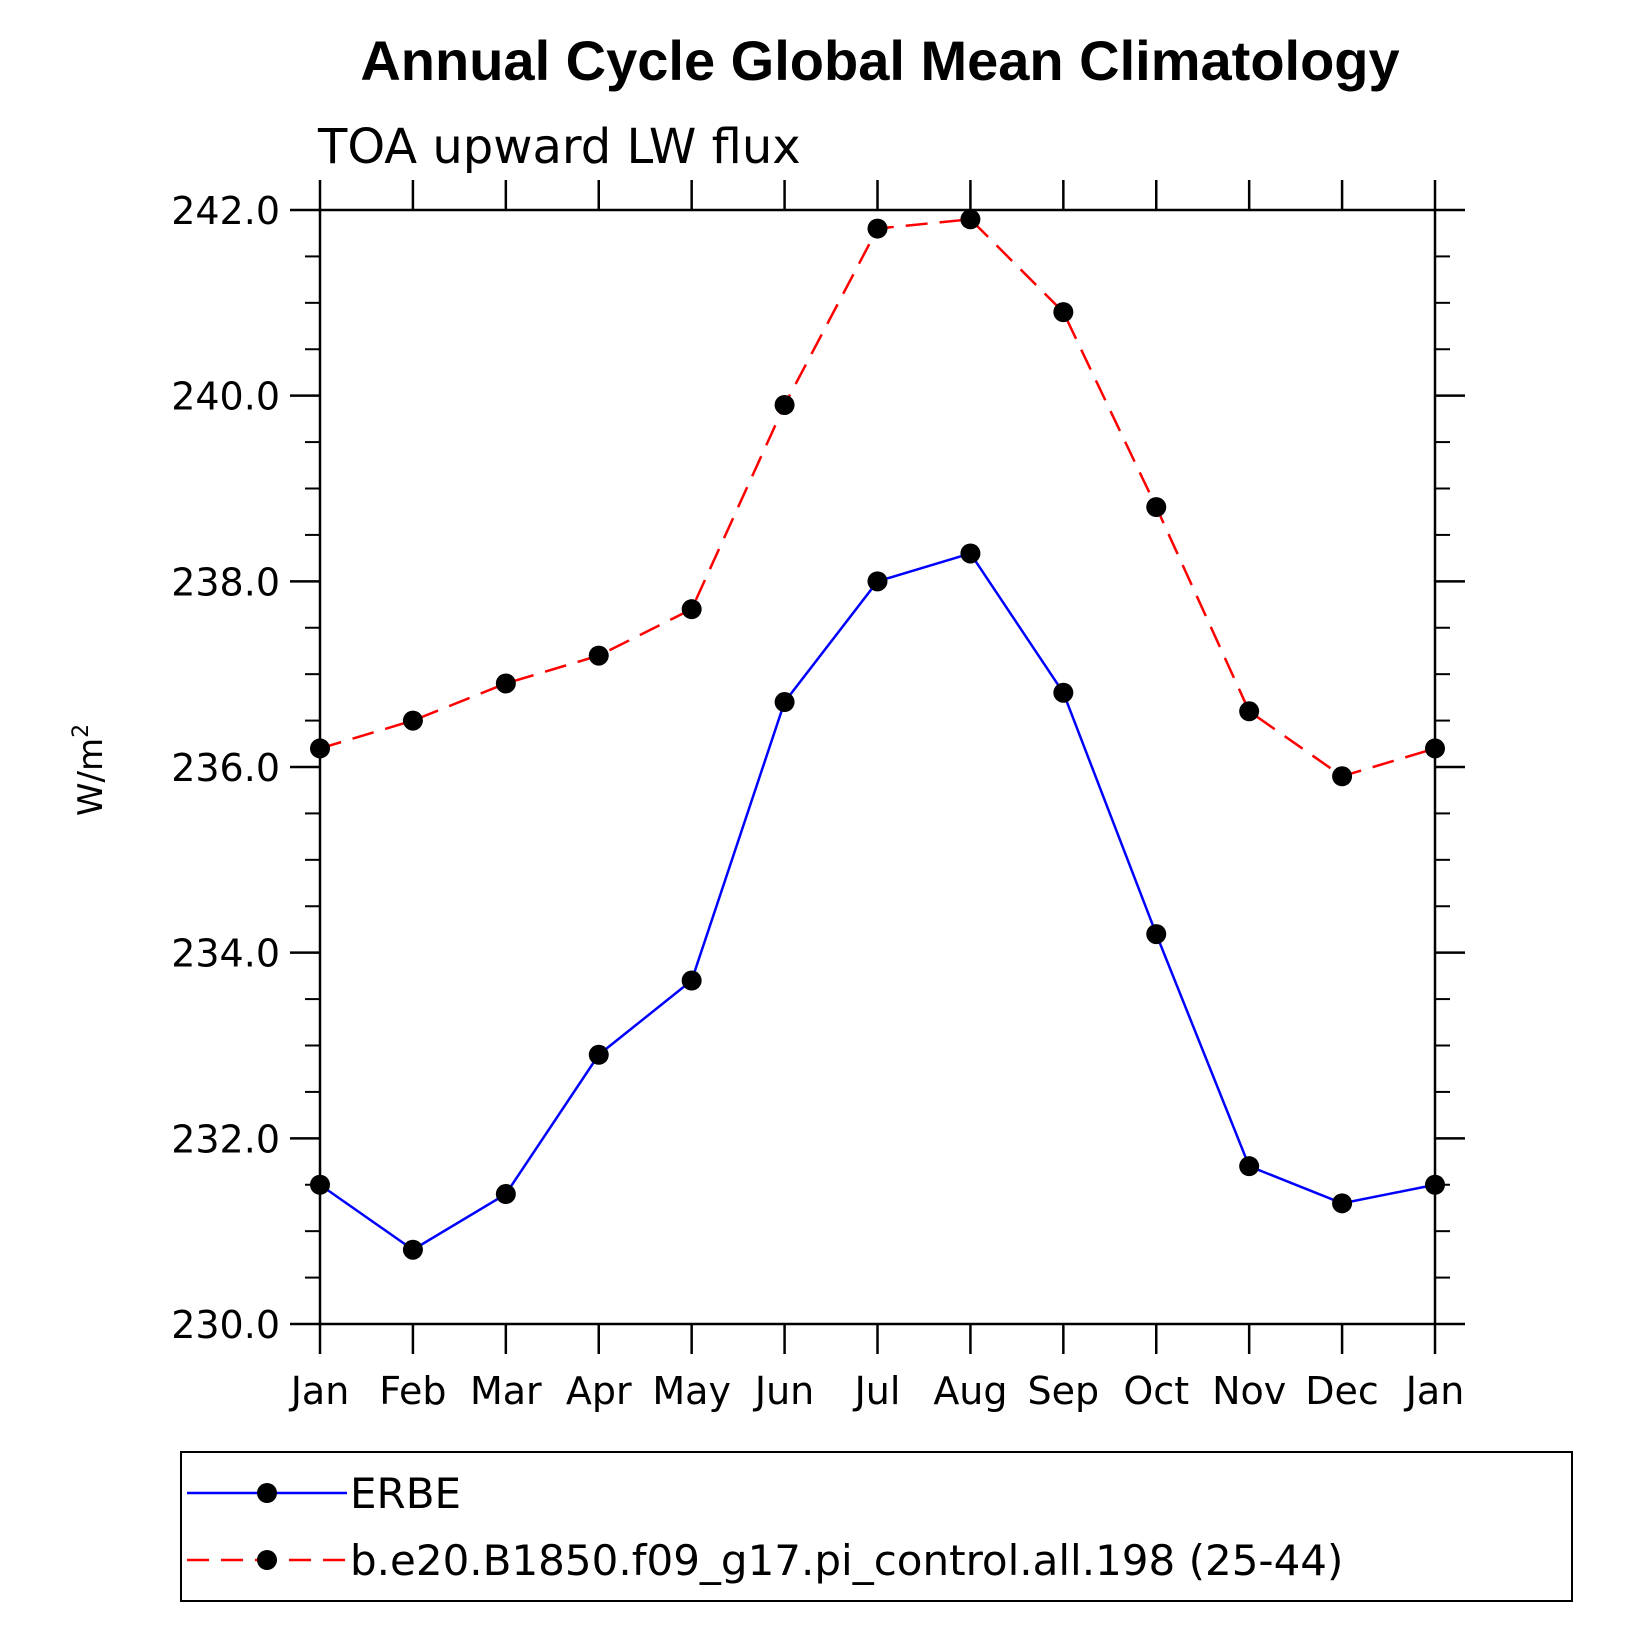 The image size is (1630, 1630). What do you see at coordinates (691, 1391) in the screenshot?
I see `x-tick-label: May` at bounding box center [691, 1391].